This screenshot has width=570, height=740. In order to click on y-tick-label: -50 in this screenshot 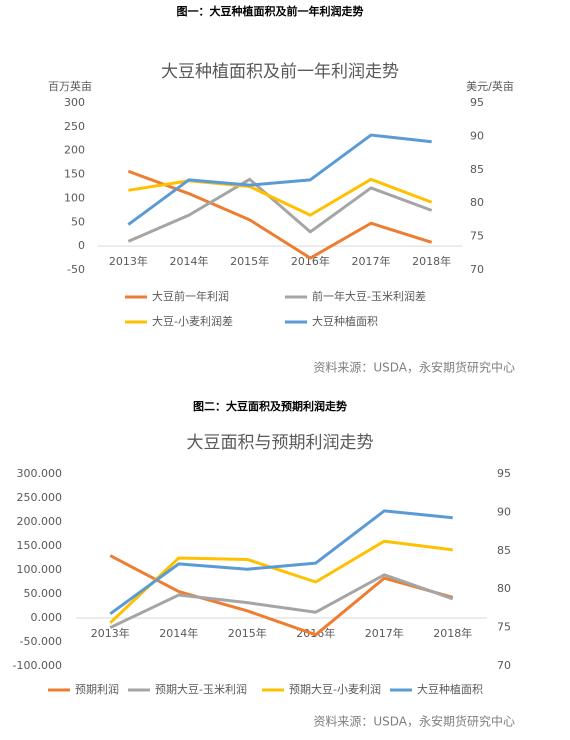, I will do `click(76, 269)`.